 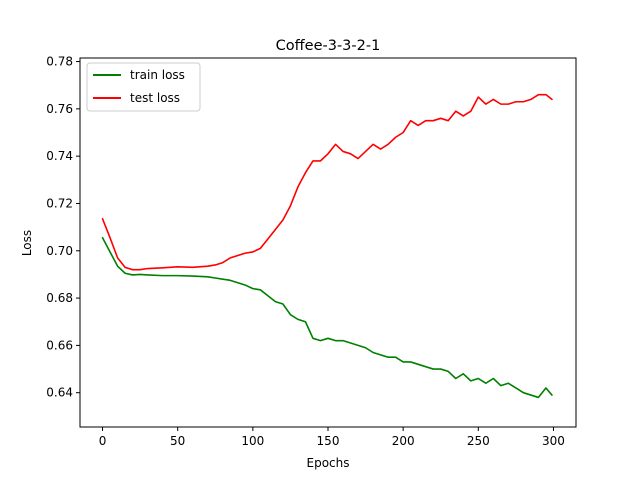 What do you see at coordinates (155, 98) in the screenshot?
I see `legend-label-test-loss: test loss` at bounding box center [155, 98].